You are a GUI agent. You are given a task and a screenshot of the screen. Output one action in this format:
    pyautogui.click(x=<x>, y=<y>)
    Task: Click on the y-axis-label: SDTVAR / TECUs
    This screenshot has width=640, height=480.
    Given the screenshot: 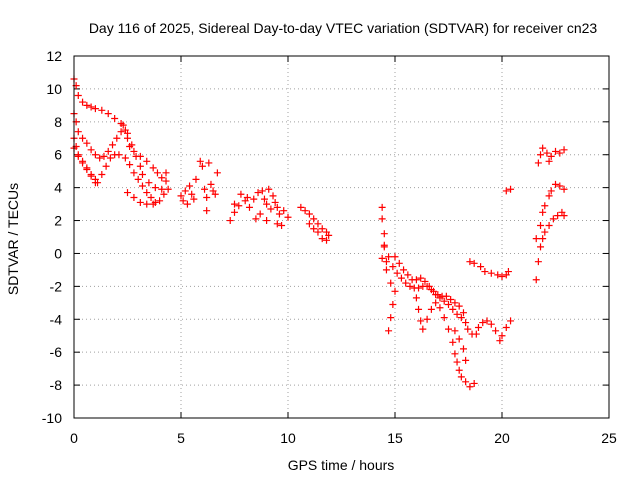 What is the action you would take?
    pyautogui.click(x=13, y=239)
    